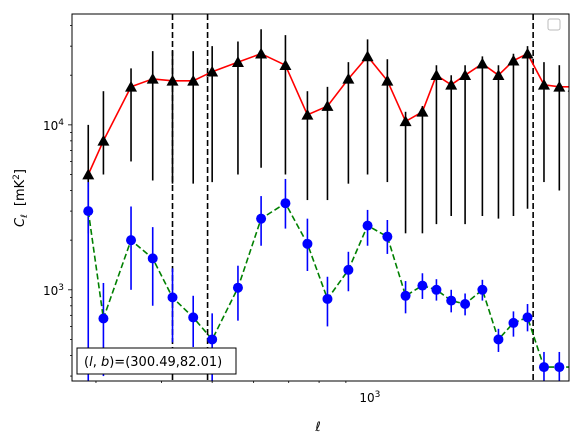 Image resolution: width=580 pixels, height=441 pixels. I want to click on annotation-text: (l, b)=(300.49,82.01), so click(153, 362).